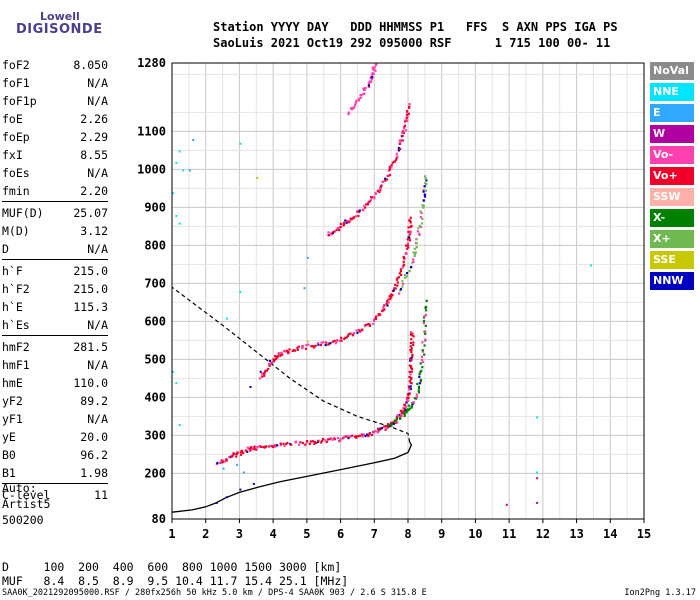 The width and height of the screenshot is (700, 600). I want to click on logo-line1: Lowell, so click(60, 16).